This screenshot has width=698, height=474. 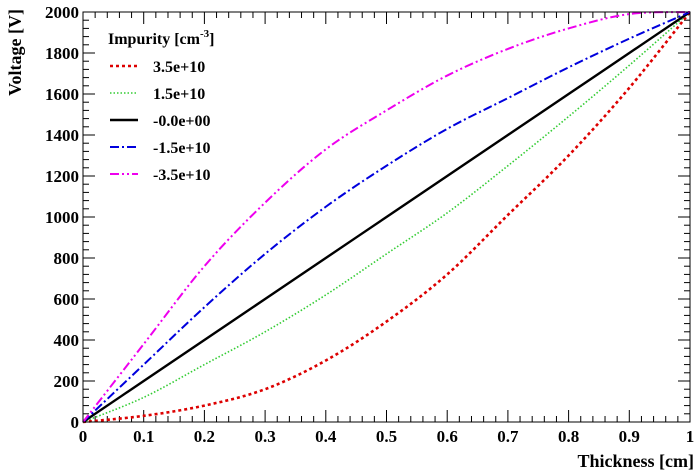 I want to click on x-tick-labels: 0 0.1 0.2 0.3 0.4 0.5 0.6 0.7 0.8 0.9 1, so click(x=387, y=436).